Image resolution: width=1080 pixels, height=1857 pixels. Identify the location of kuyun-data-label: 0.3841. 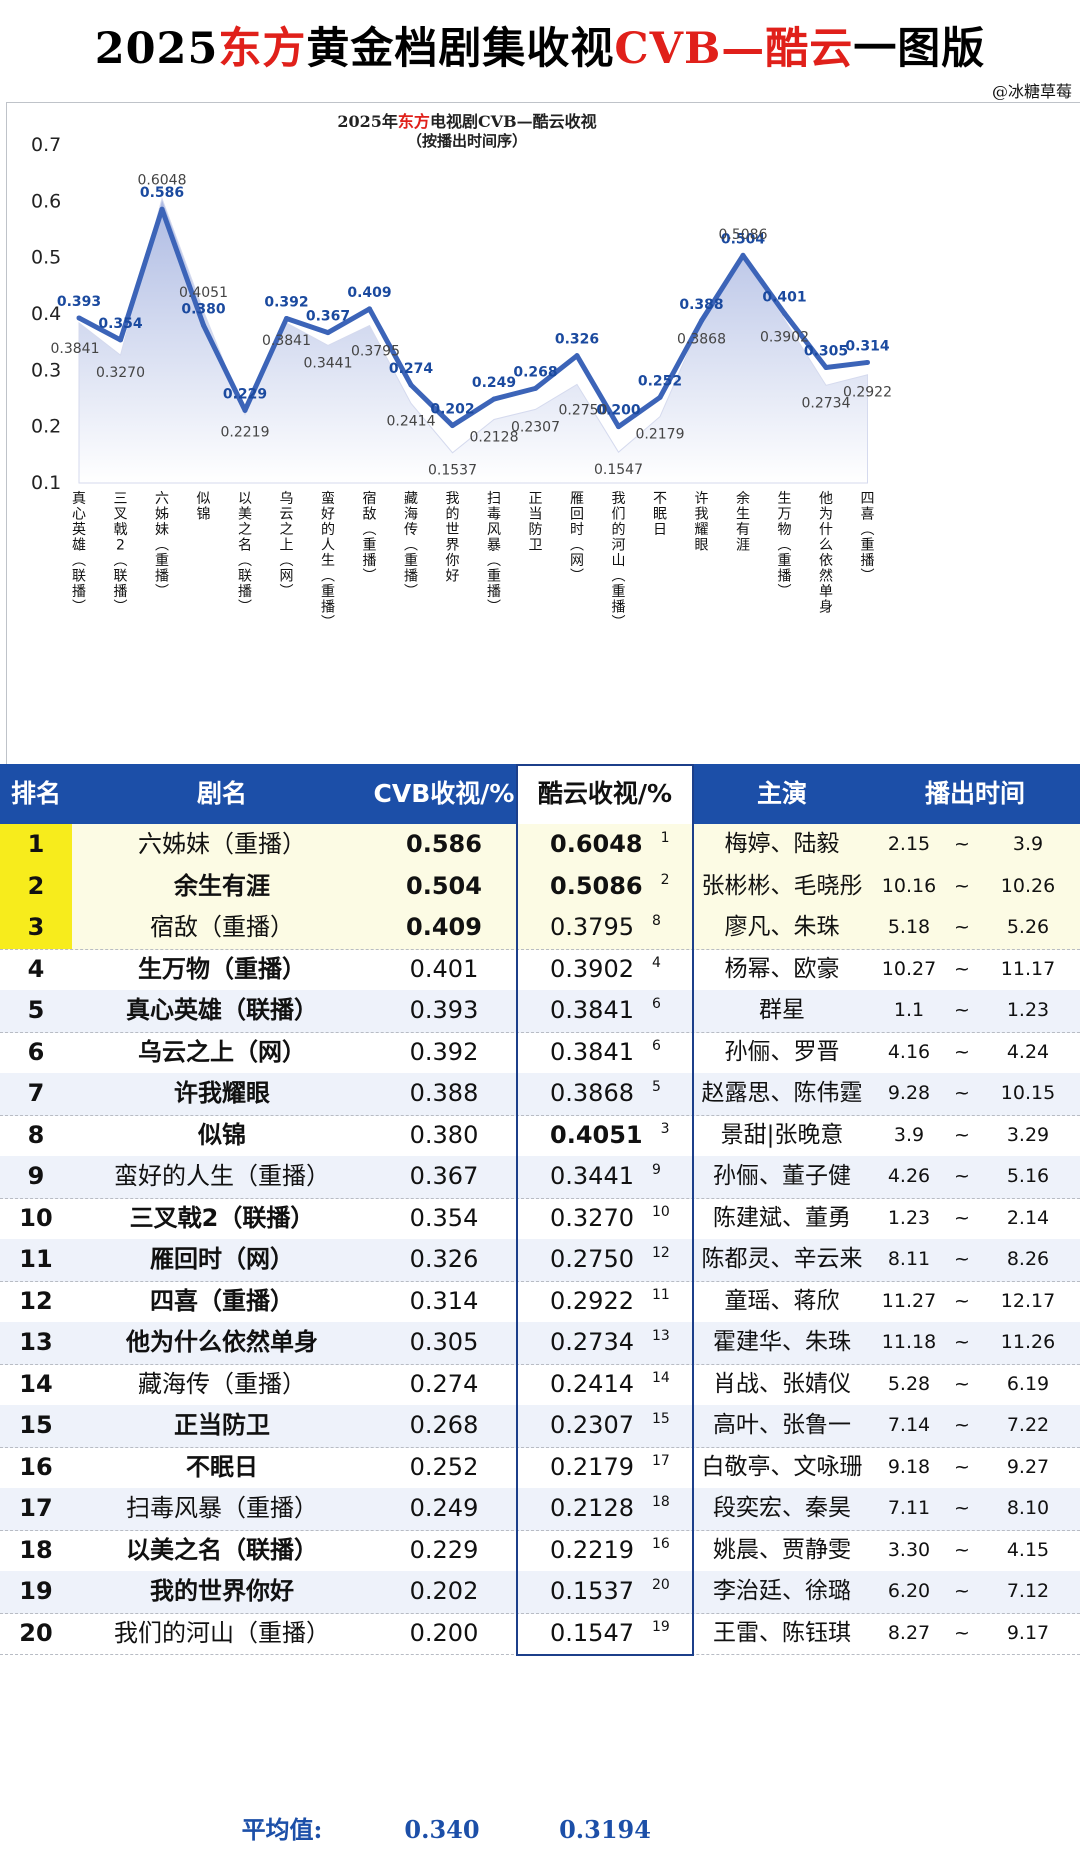
(75, 349).